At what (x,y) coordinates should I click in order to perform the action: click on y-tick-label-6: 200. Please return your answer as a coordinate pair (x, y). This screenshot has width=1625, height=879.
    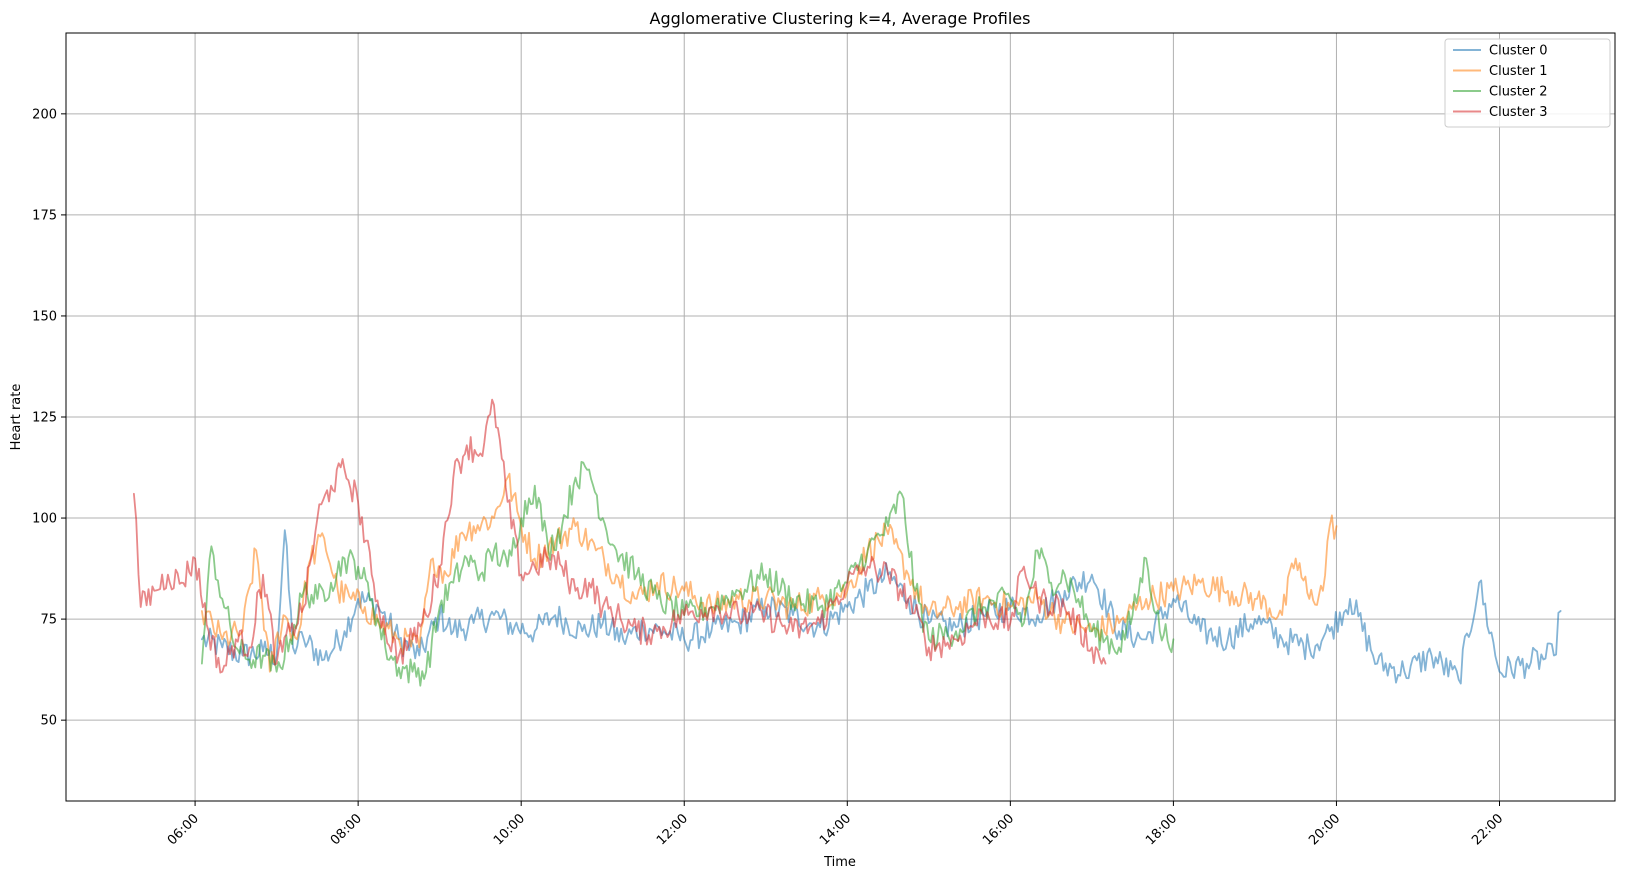
    Looking at the image, I should click on (44, 114).